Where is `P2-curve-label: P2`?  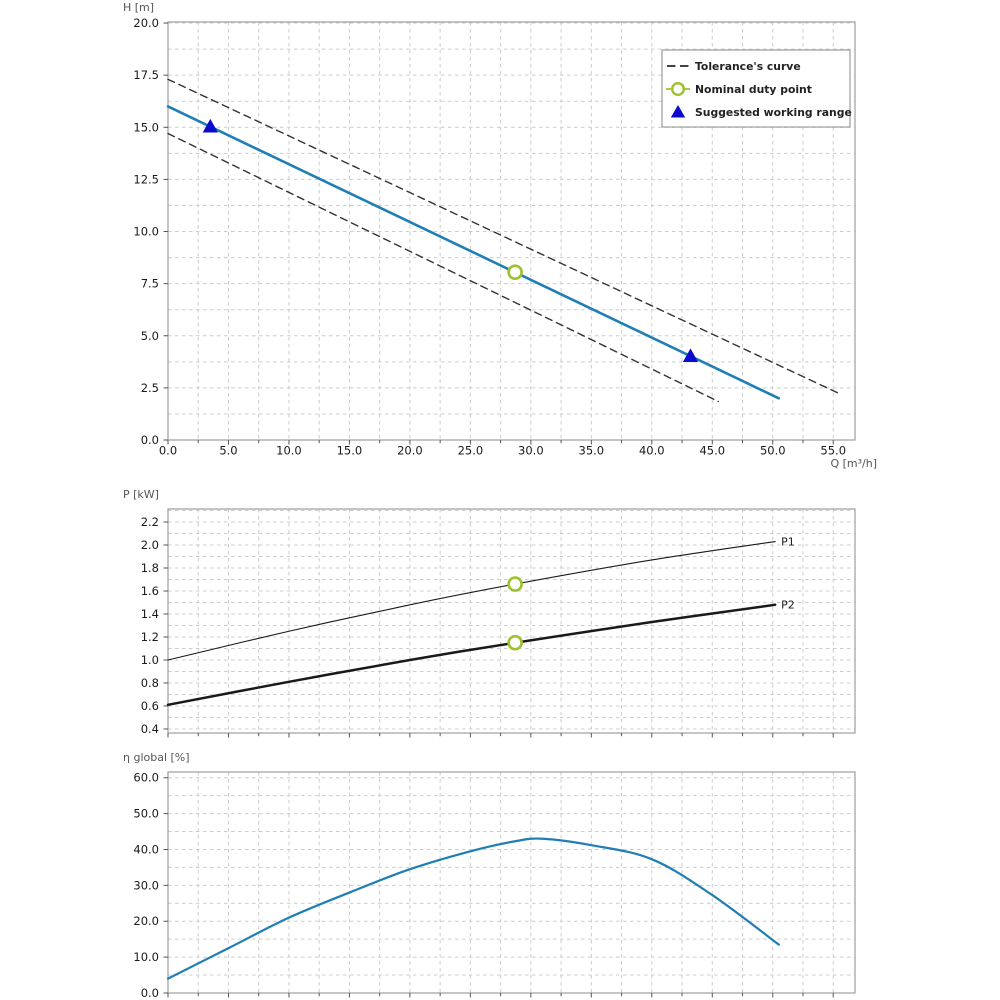 P2-curve-label: P2 is located at coordinates (788, 605).